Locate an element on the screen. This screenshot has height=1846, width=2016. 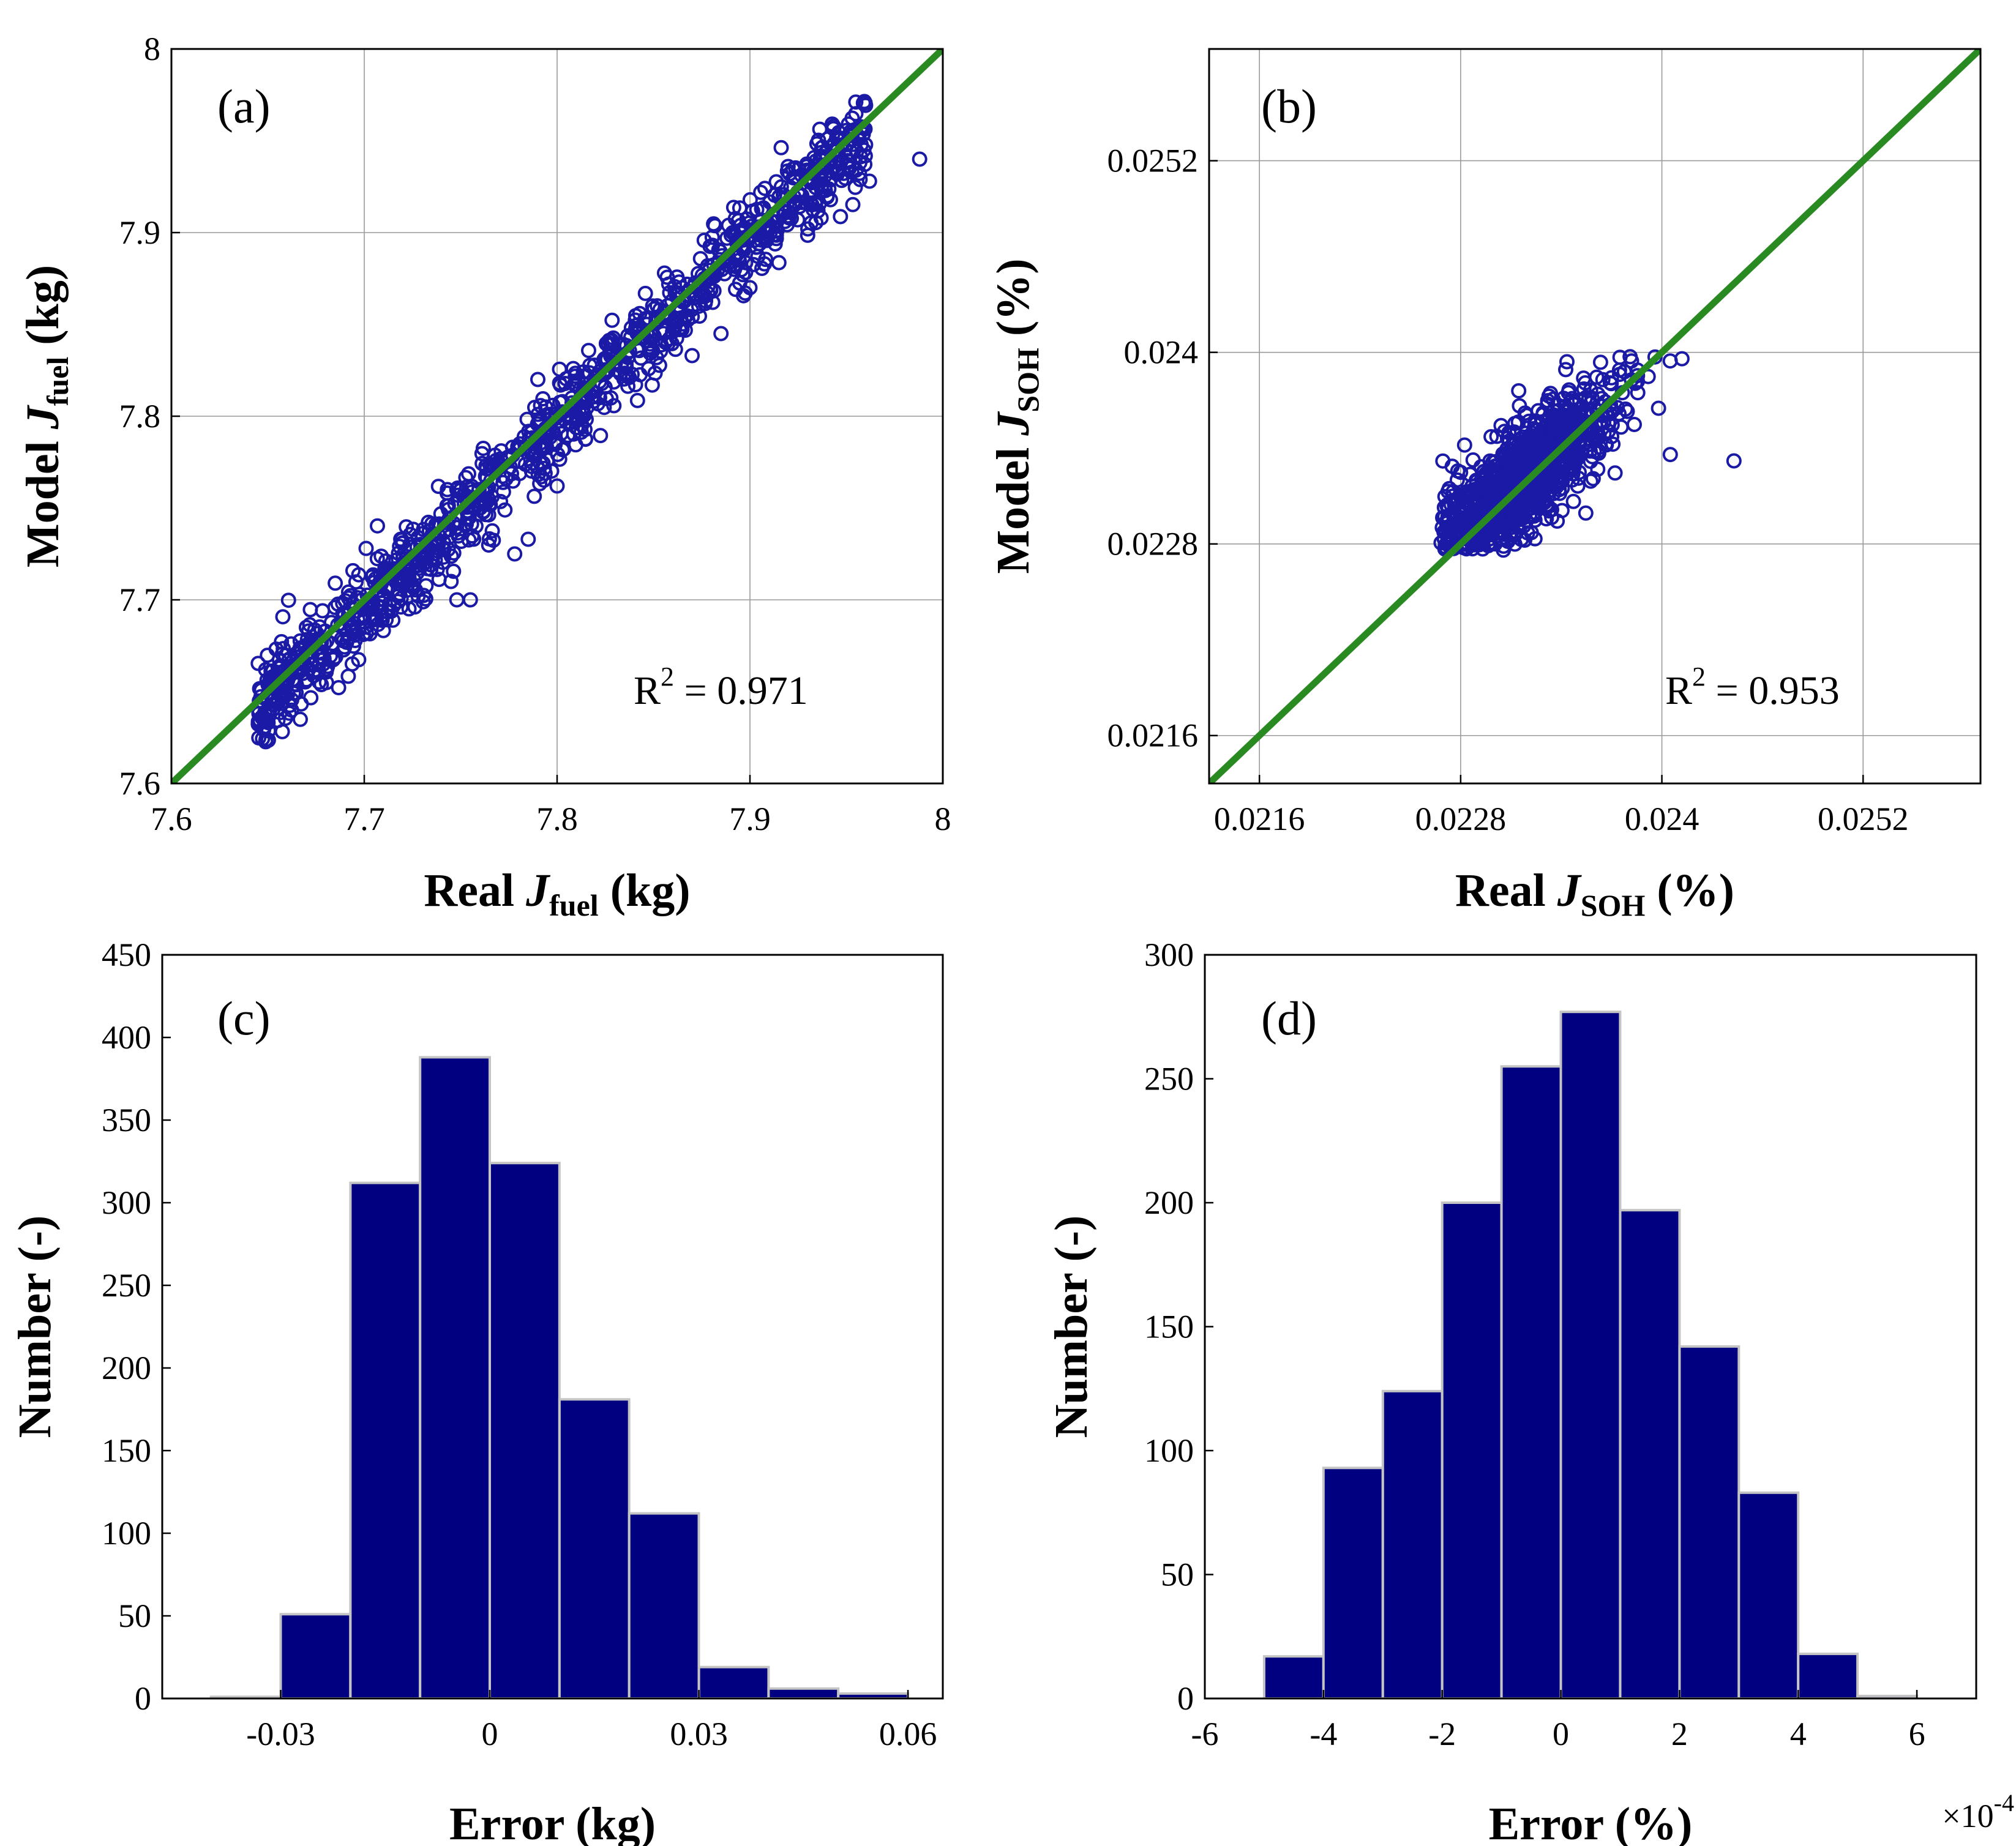
x-axis-multiplier: ×10⁻⁴ is located at coordinates (1978, 1811).